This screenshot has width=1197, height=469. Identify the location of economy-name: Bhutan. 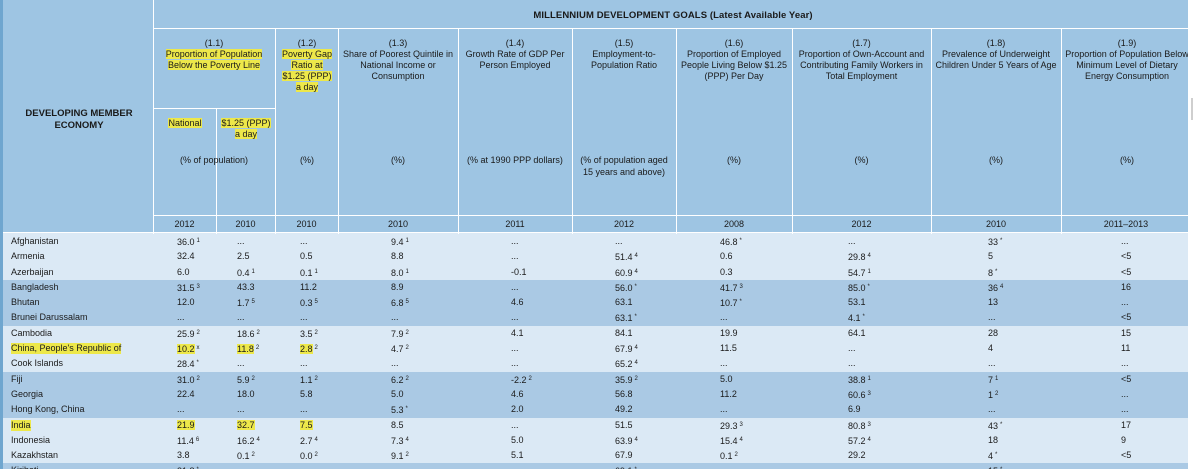
(25, 302).